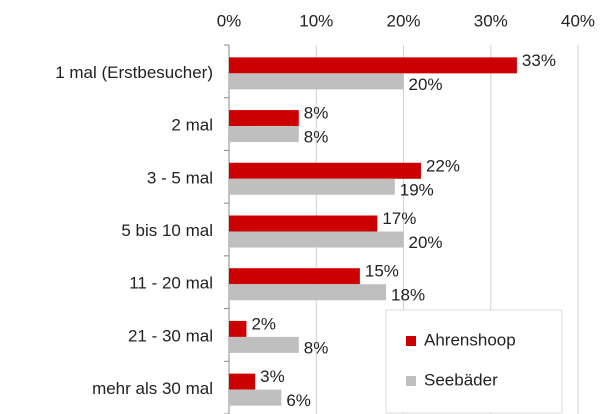 This screenshot has width=604, height=414. Describe the element at coordinates (180, 177) in the screenshot. I see `y-tick-label: 3 - 5 mal` at that location.